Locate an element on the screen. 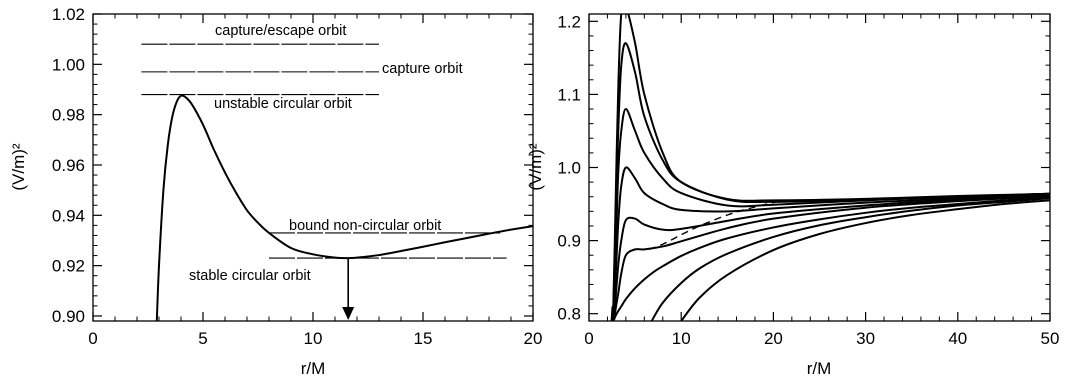 The width and height of the screenshot is (1073, 383). annotation-label: capture orbit is located at coordinates (422, 69).